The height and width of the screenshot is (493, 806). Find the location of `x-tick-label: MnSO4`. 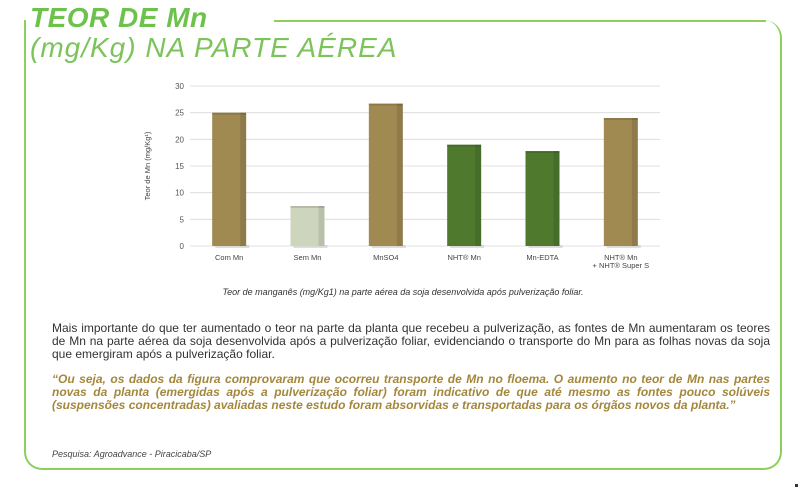

x-tick-label: MnSO4 is located at coordinates (385, 257).